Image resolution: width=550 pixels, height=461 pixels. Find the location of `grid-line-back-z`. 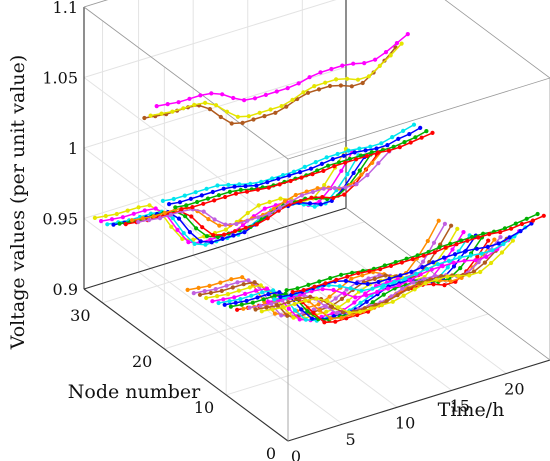

grid-line-back-z is located at coordinates (215, 178).